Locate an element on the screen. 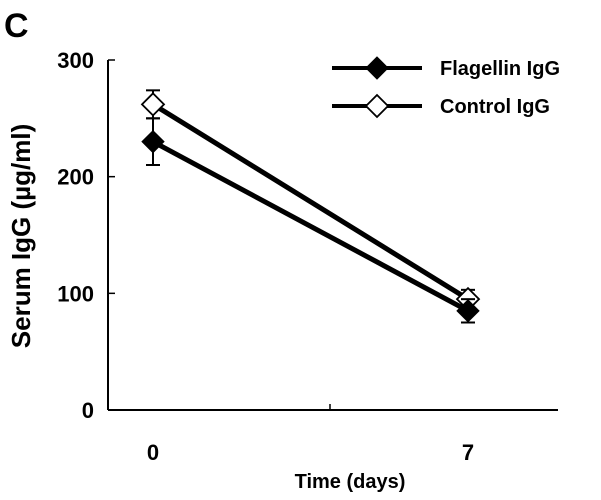 The width and height of the screenshot is (601, 500). y-tick-label: 100 is located at coordinates (75, 293).